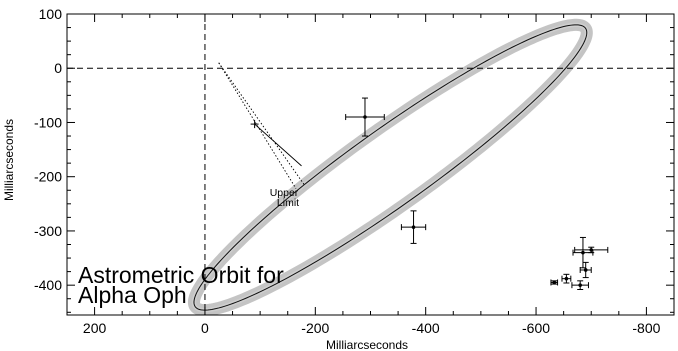 The image size is (678, 351). What do you see at coordinates (288, 203) in the screenshot?
I see `upper-limit-label-line2: Limit` at bounding box center [288, 203].